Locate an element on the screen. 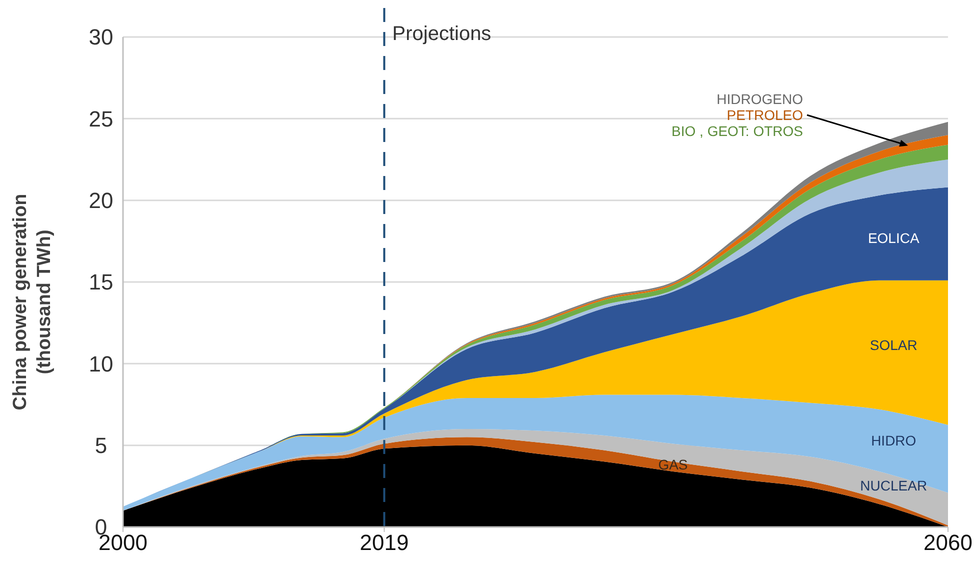 The height and width of the screenshot is (562, 980). y-tick-label: 20 is located at coordinates (101, 201).